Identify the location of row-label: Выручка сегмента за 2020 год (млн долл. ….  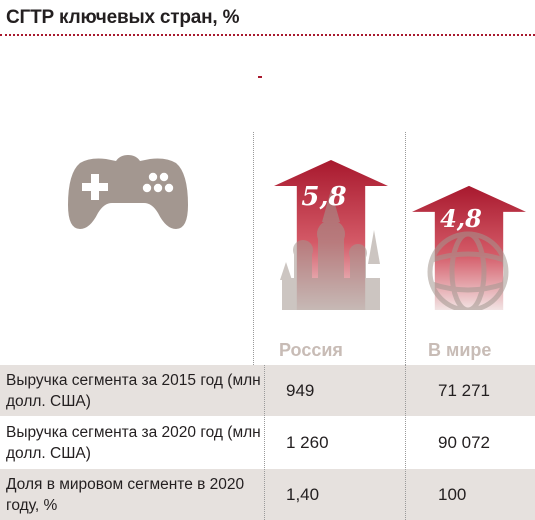
(133, 443).